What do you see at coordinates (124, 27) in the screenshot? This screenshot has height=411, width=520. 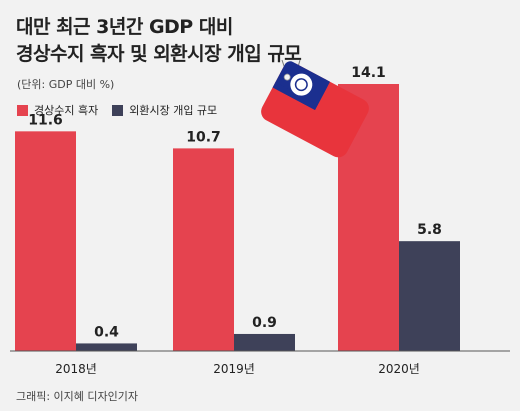 I see `title-line-1: 대만 최근 3년간 GDP 대비` at bounding box center [124, 27].